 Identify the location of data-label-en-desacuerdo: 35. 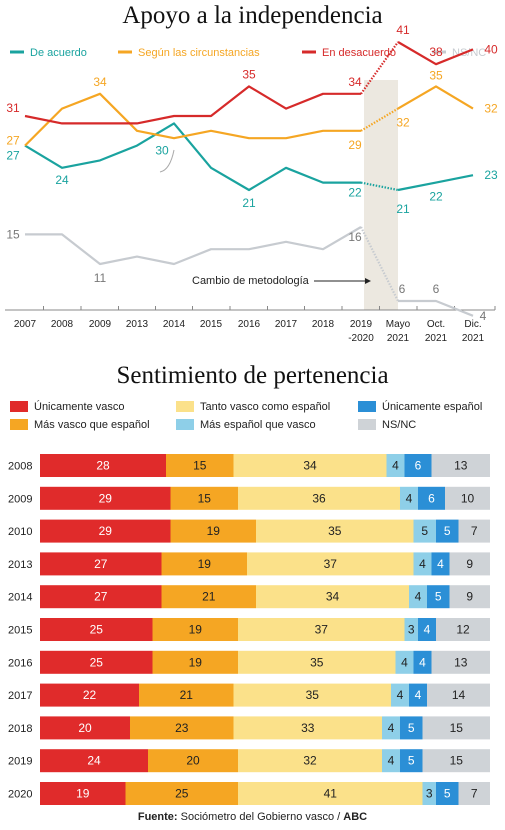
(249, 74).